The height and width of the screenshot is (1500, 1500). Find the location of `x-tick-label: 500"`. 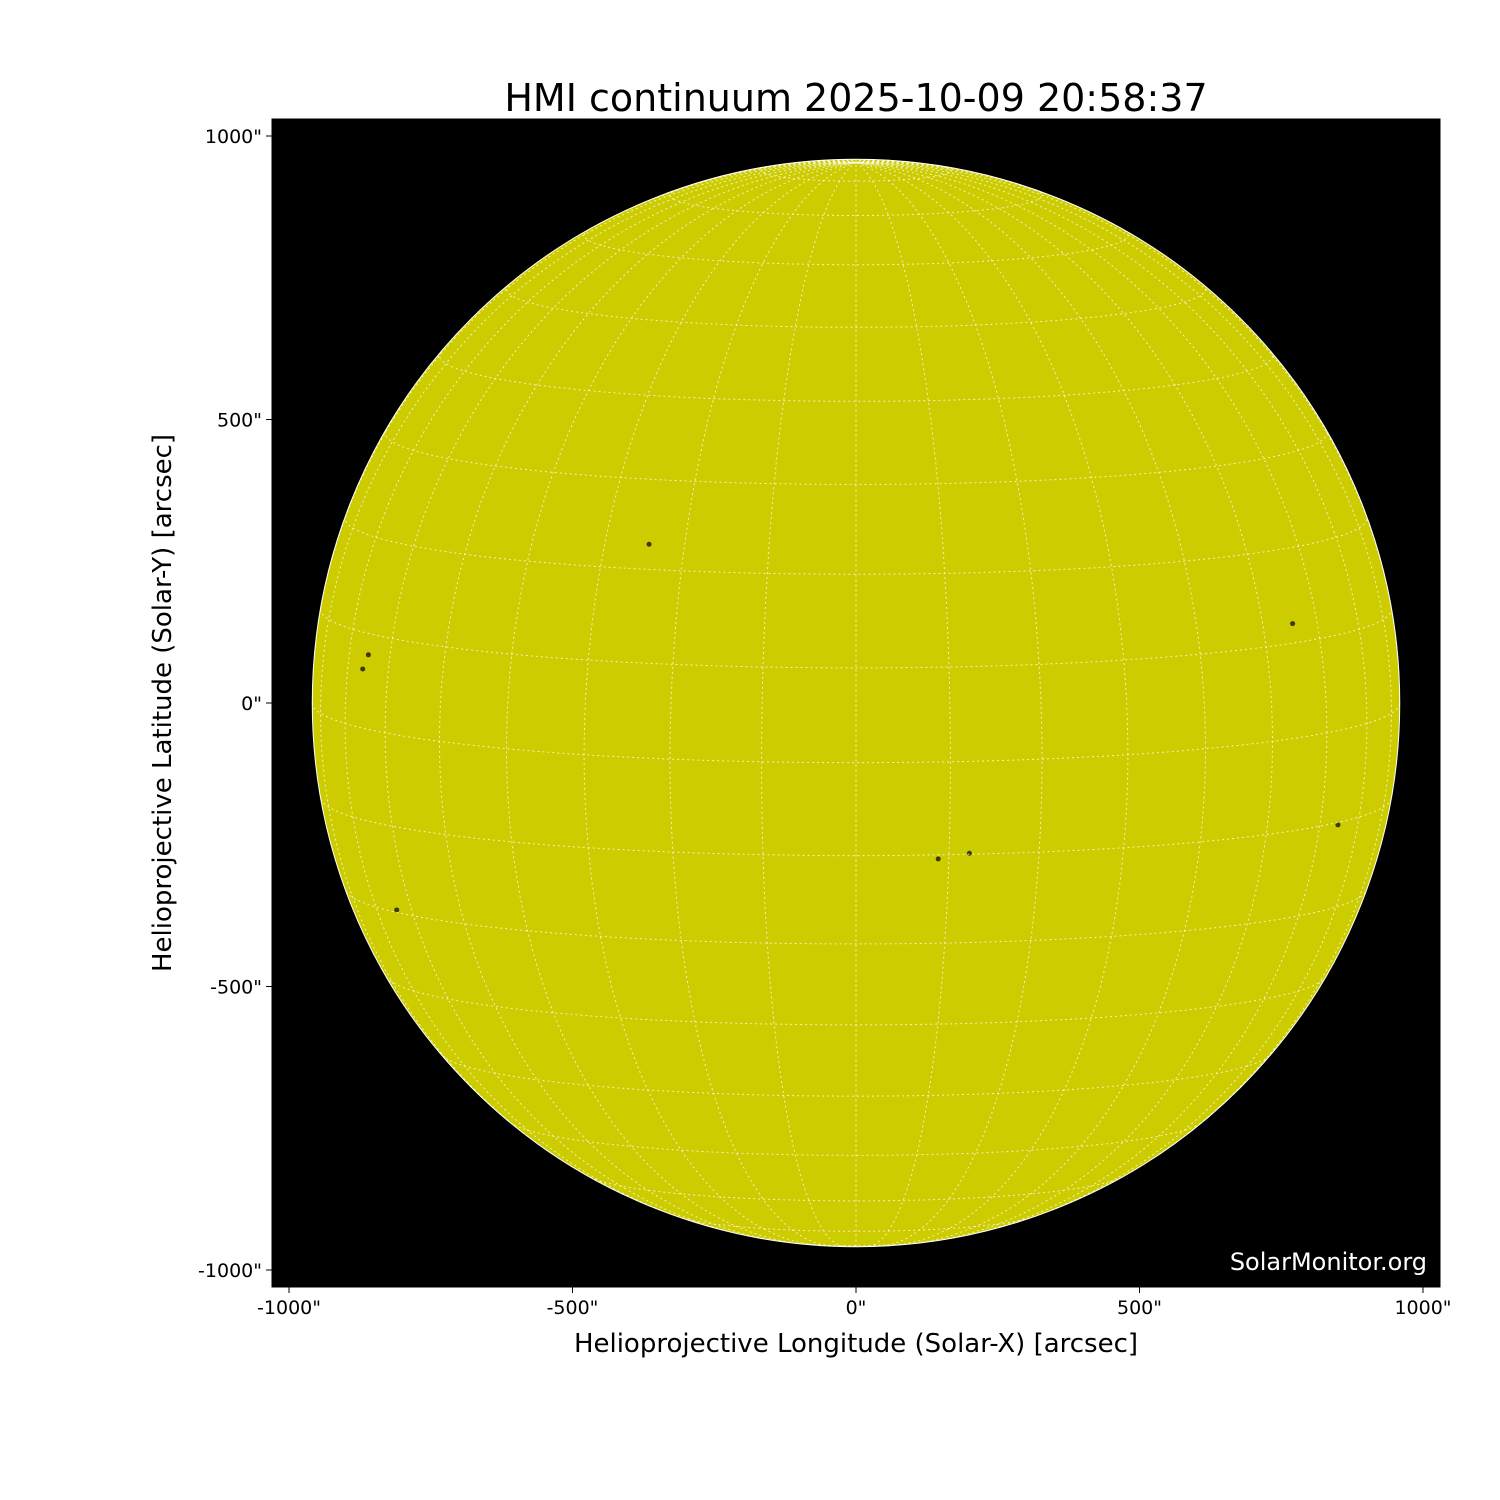

x-tick-label: 500" is located at coordinates (1139, 1308).